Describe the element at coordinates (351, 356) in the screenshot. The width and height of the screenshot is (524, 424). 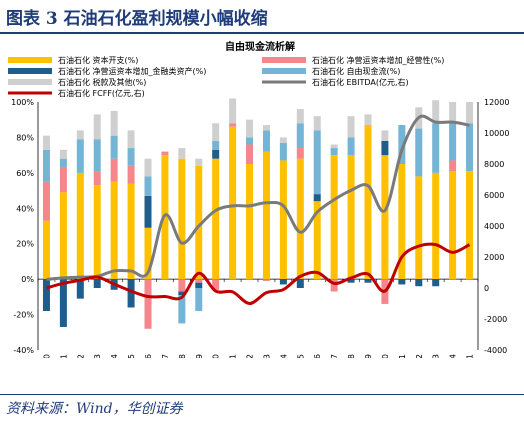
I see `x-tick-label: 2018` at that location.